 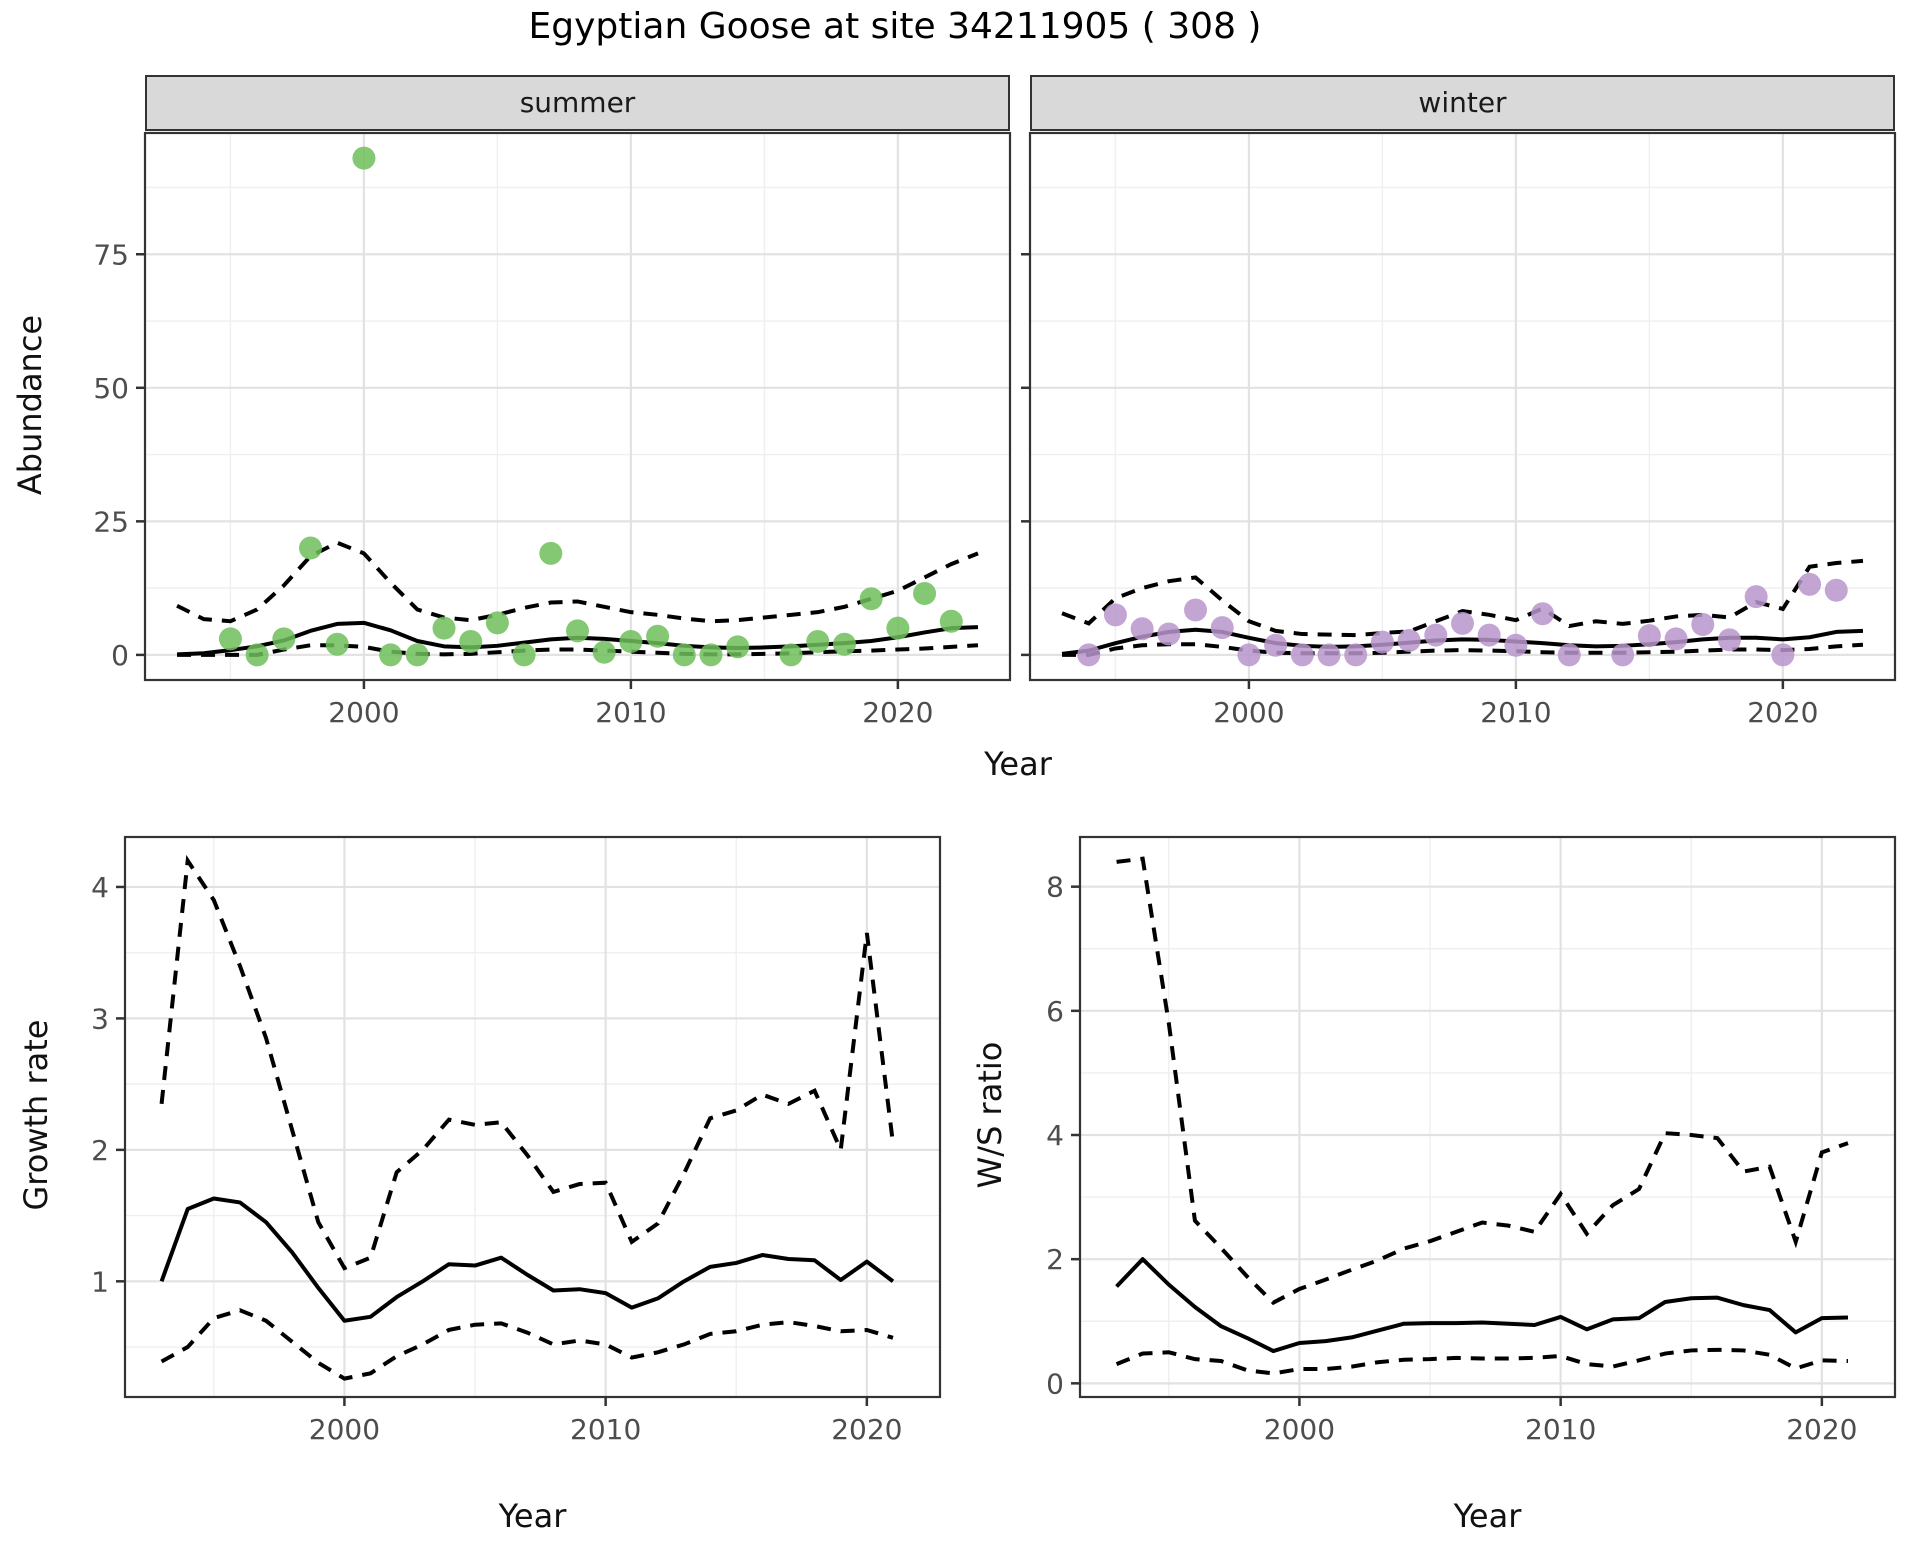 What do you see at coordinates (100, 1018) in the screenshot?
I see `y-tick-label: 3` at bounding box center [100, 1018].